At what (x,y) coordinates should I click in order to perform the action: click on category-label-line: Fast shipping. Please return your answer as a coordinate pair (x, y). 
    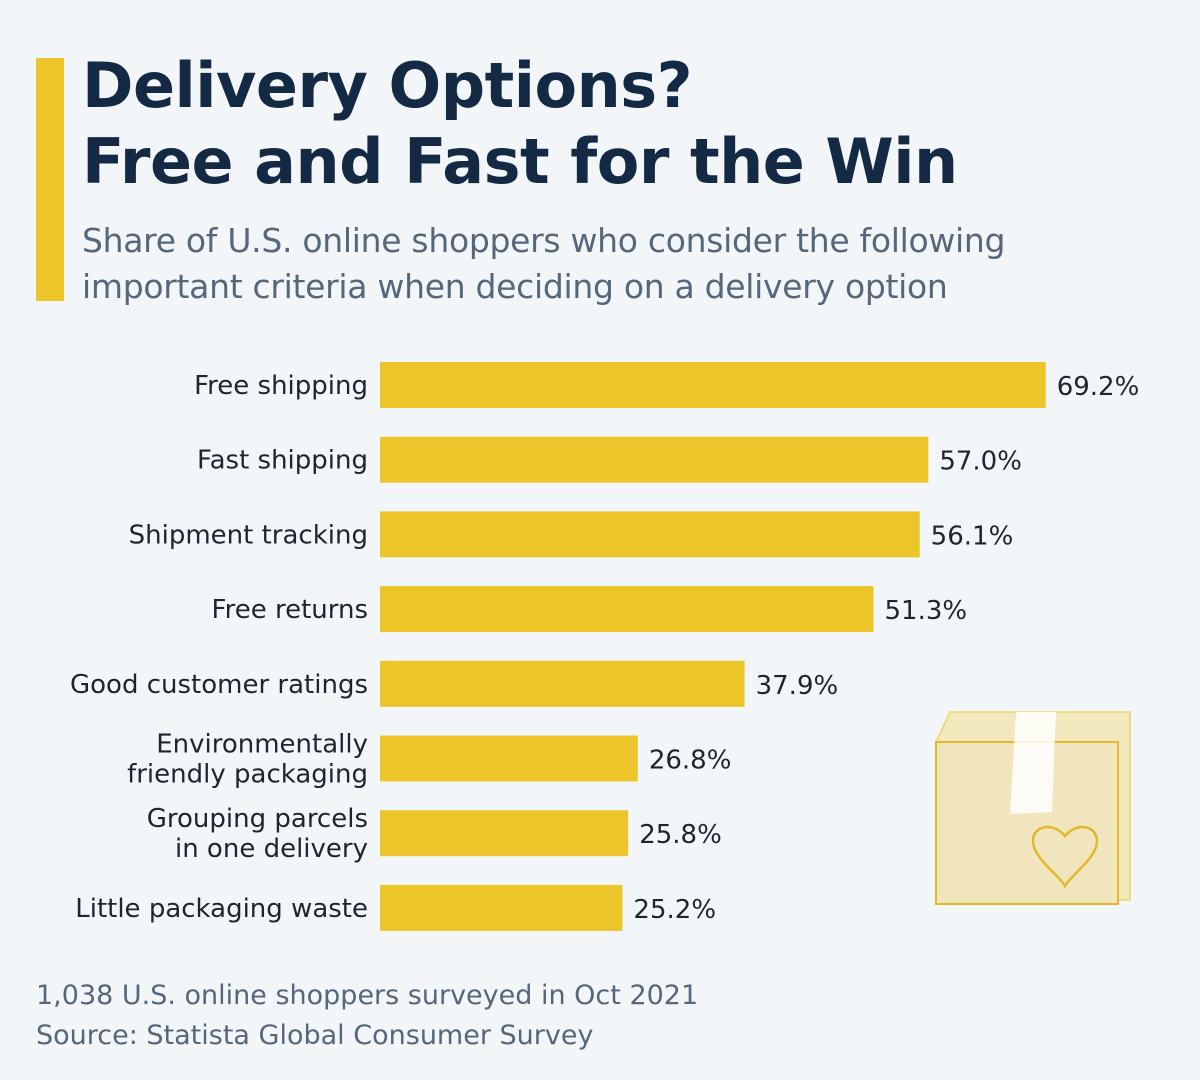
    Looking at the image, I should click on (282, 461).